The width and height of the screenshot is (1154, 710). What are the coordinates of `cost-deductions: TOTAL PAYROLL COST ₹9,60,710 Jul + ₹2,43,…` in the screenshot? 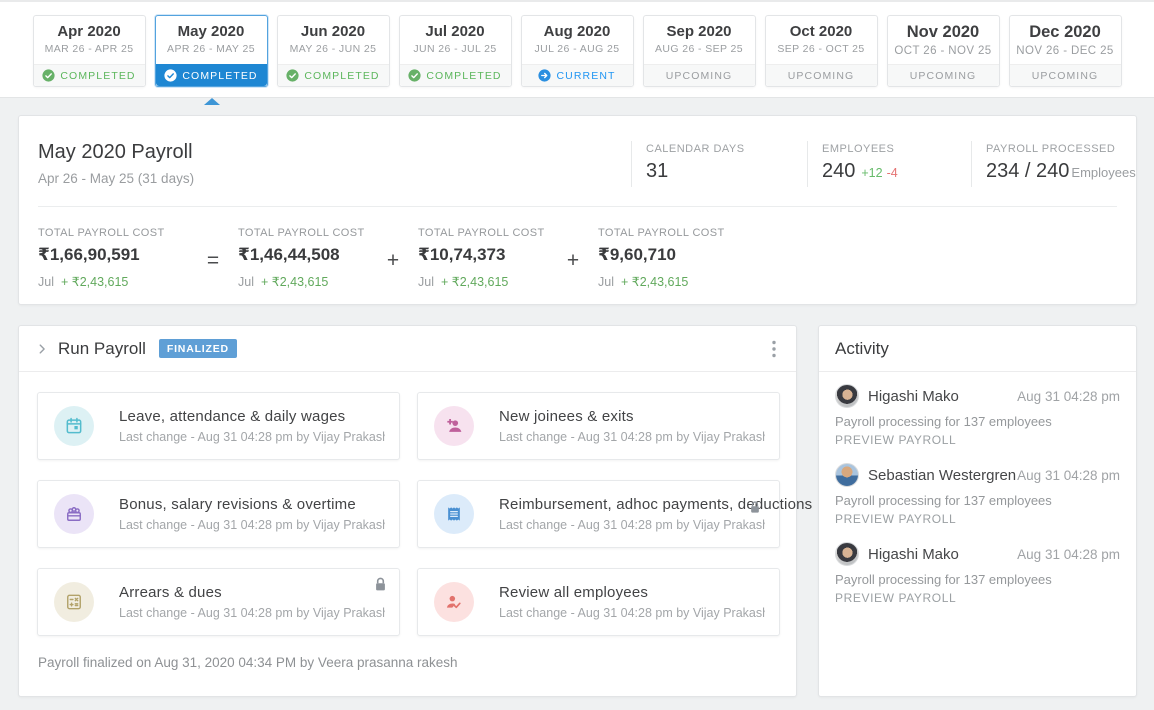 It's located at (661, 258).